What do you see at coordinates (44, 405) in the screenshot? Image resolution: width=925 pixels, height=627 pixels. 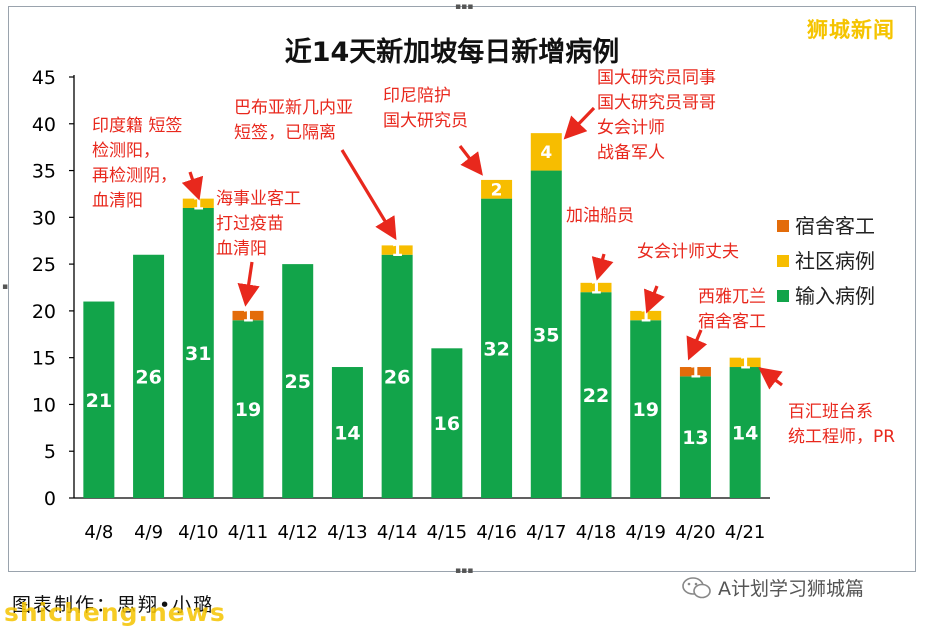 I see `y-tick-label: 10` at bounding box center [44, 405].